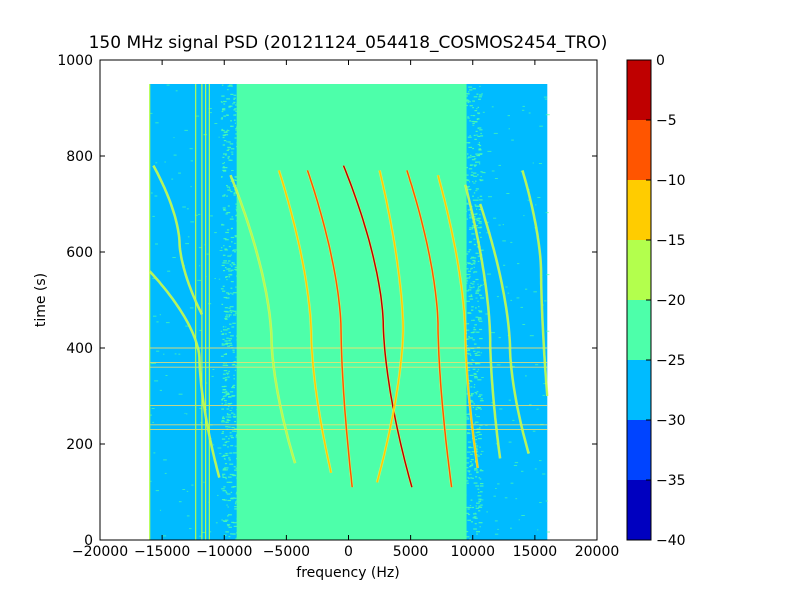  Describe the element at coordinates (100, 552) in the screenshot. I see `x-tick-label: −20000` at that location.